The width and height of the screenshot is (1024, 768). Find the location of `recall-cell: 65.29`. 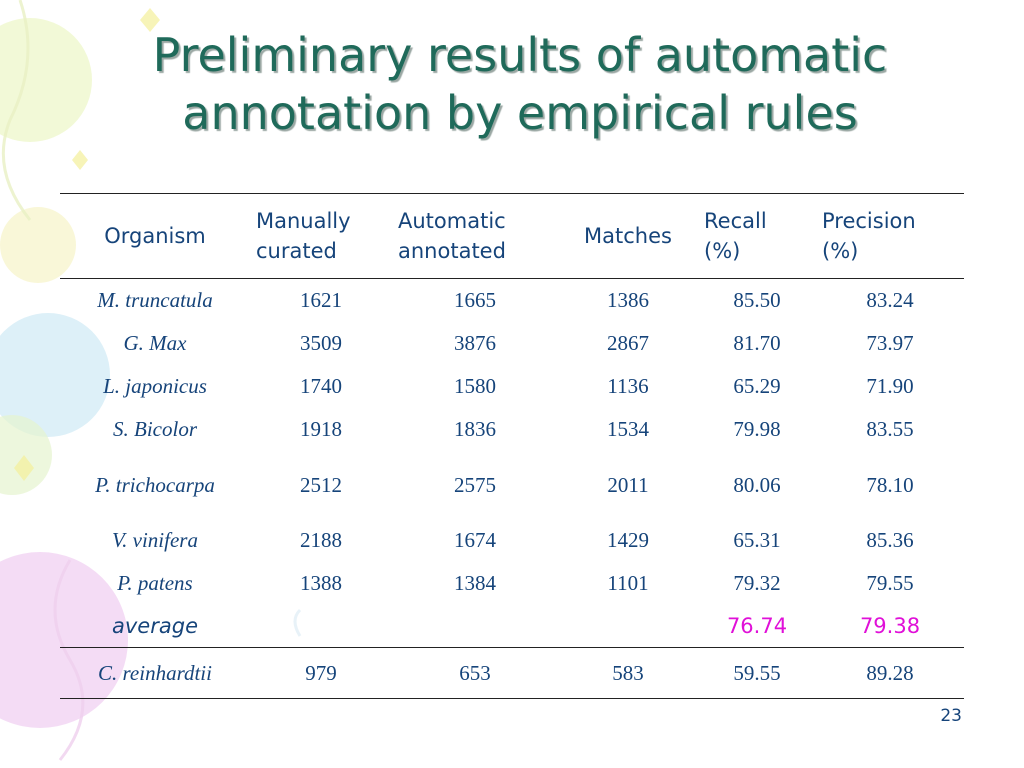

recall-cell: 65.29 is located at coordinates (757, 386).